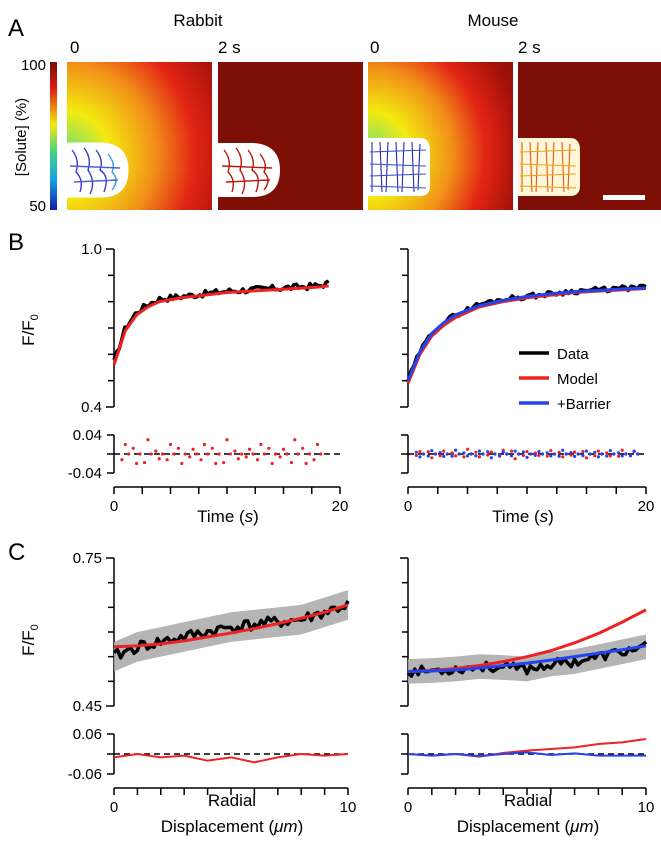  I want to click on panel-c-ylabel: F/F0, so click(30, 640).